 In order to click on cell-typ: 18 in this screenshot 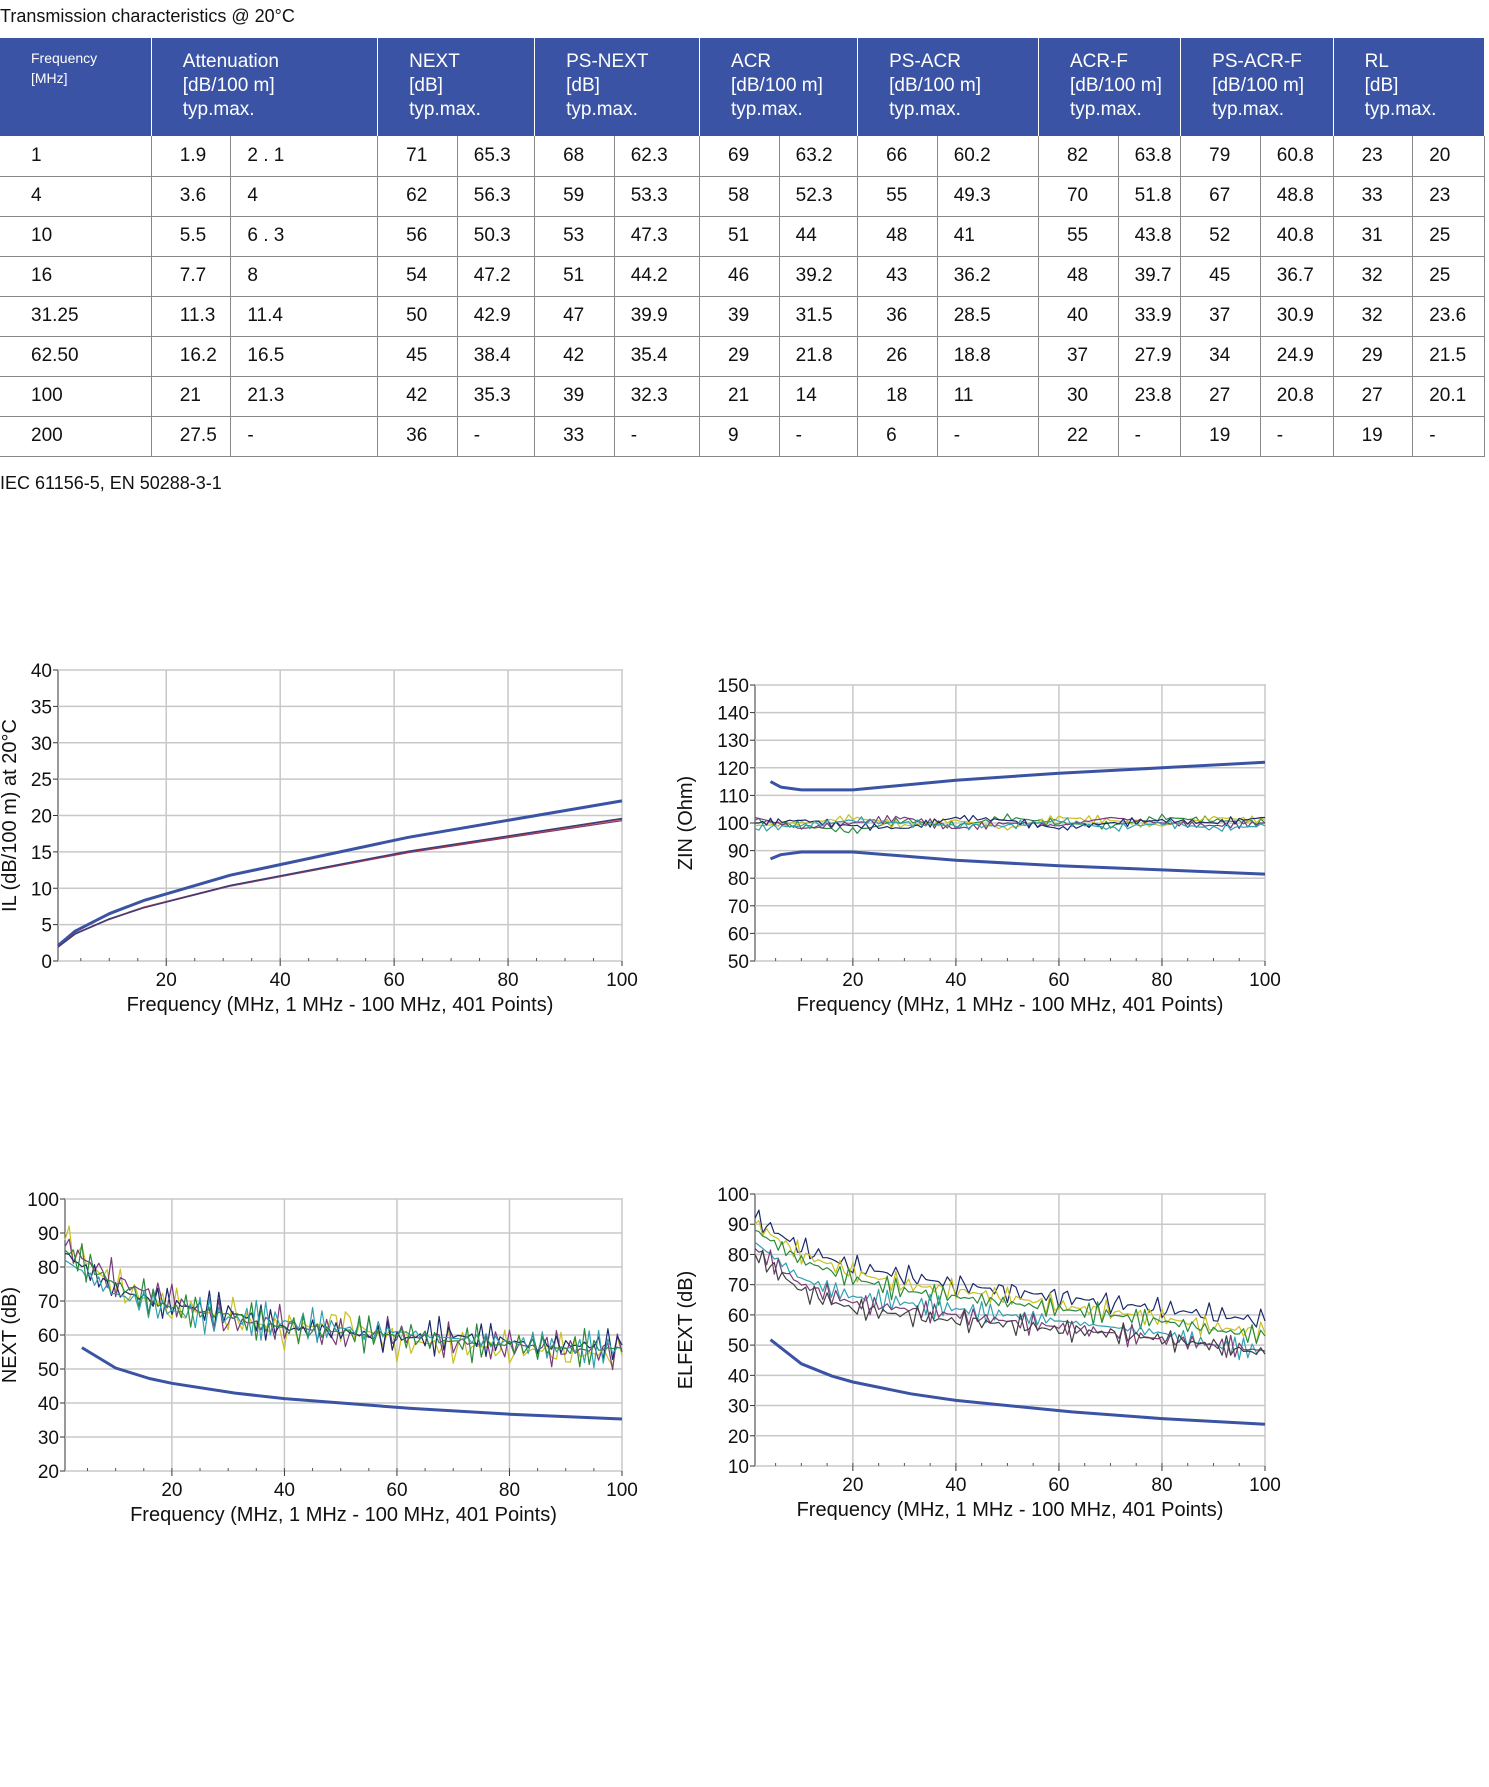, I will do `click(897, 396)`.